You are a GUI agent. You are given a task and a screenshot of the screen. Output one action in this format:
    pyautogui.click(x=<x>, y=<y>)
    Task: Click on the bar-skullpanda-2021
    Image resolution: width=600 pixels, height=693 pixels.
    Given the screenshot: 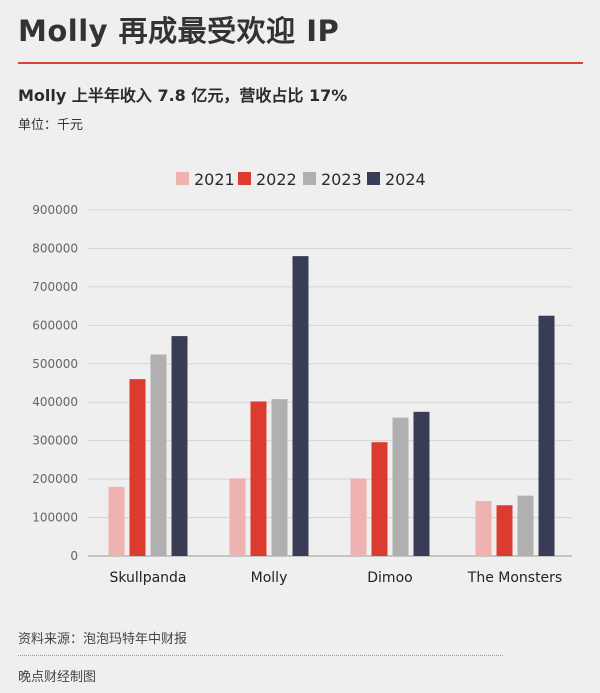 What is the action you would take?
    pyautogui.click(x=116, y=521)
    